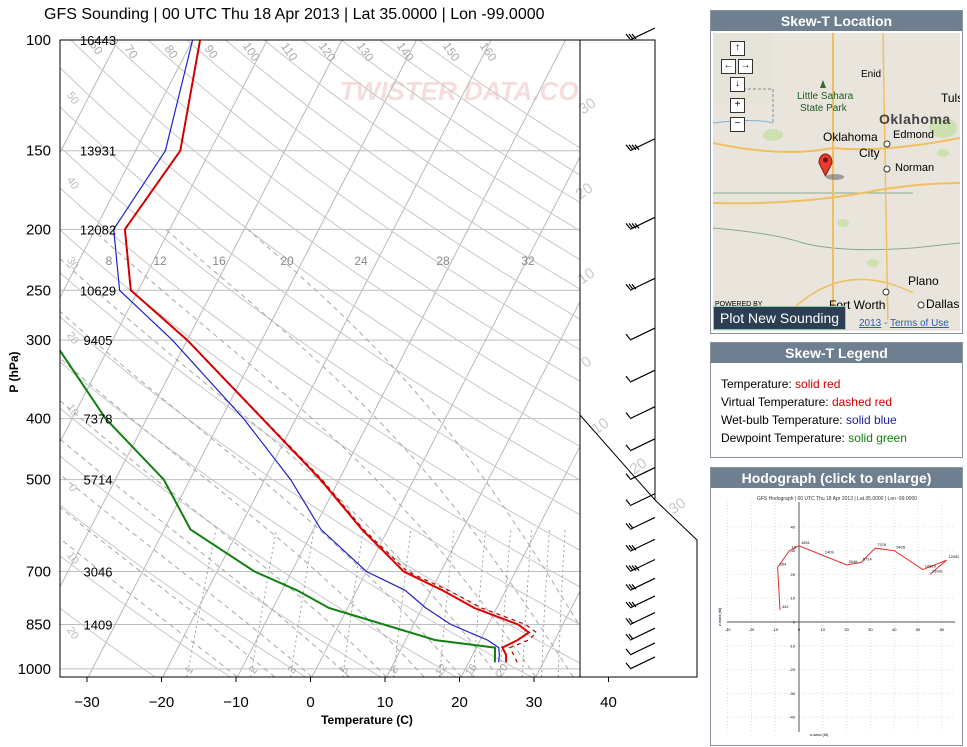  Describe the element at coordinates (950, 98) in the screenshot. I see `map-label-tuls: Tuls` at that location.